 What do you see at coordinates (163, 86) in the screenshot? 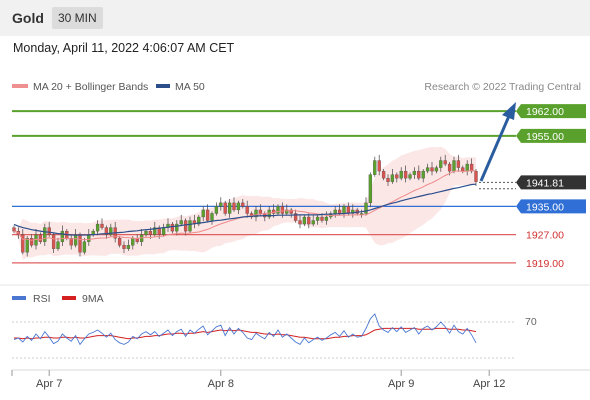
I see `legend-ma50-swatch` at bounding box center [163, 86].